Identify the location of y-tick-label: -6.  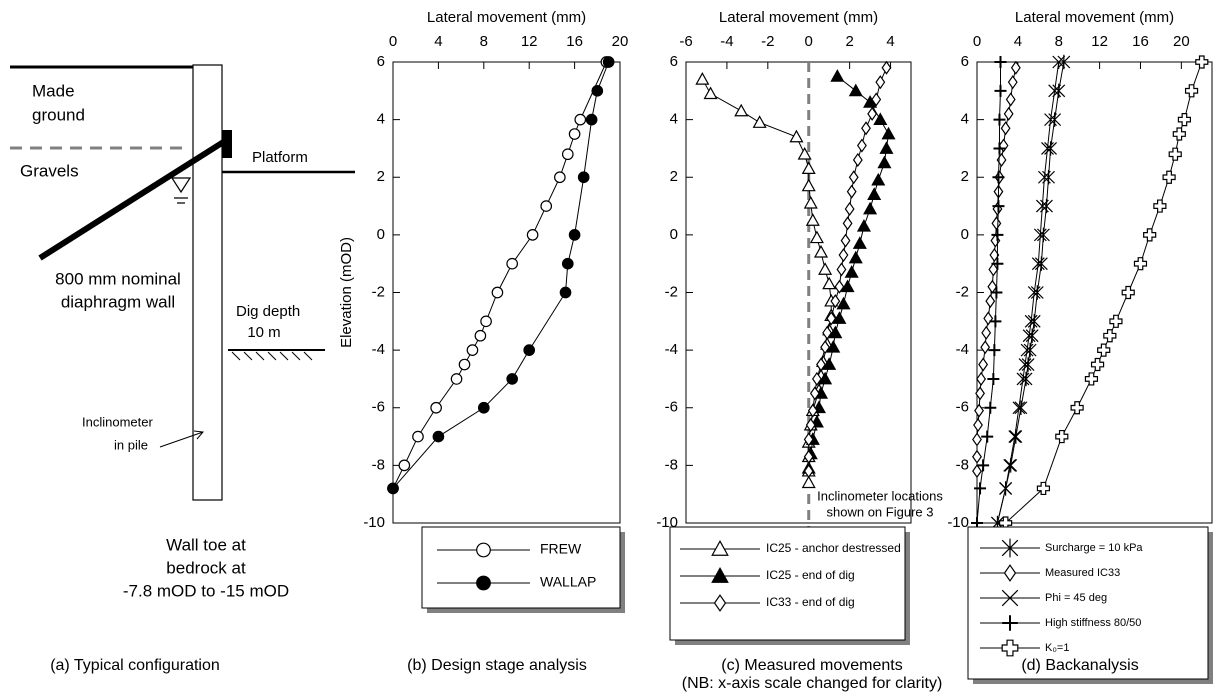
(962, 407).